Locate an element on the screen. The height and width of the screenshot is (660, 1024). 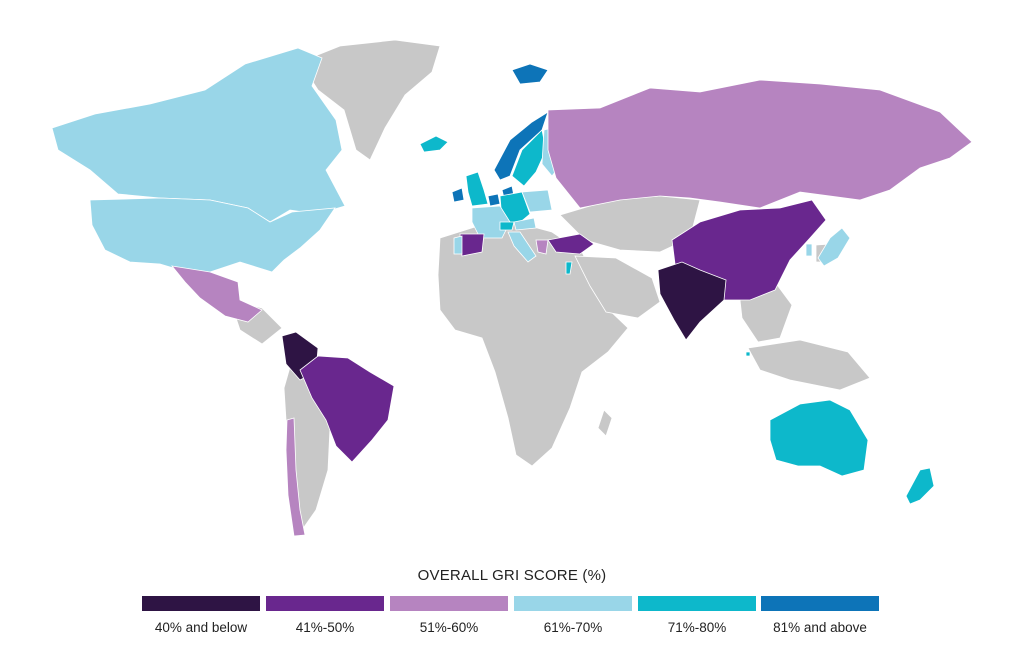
legend-item: 71%-80% is located at coordinates (697, 621).